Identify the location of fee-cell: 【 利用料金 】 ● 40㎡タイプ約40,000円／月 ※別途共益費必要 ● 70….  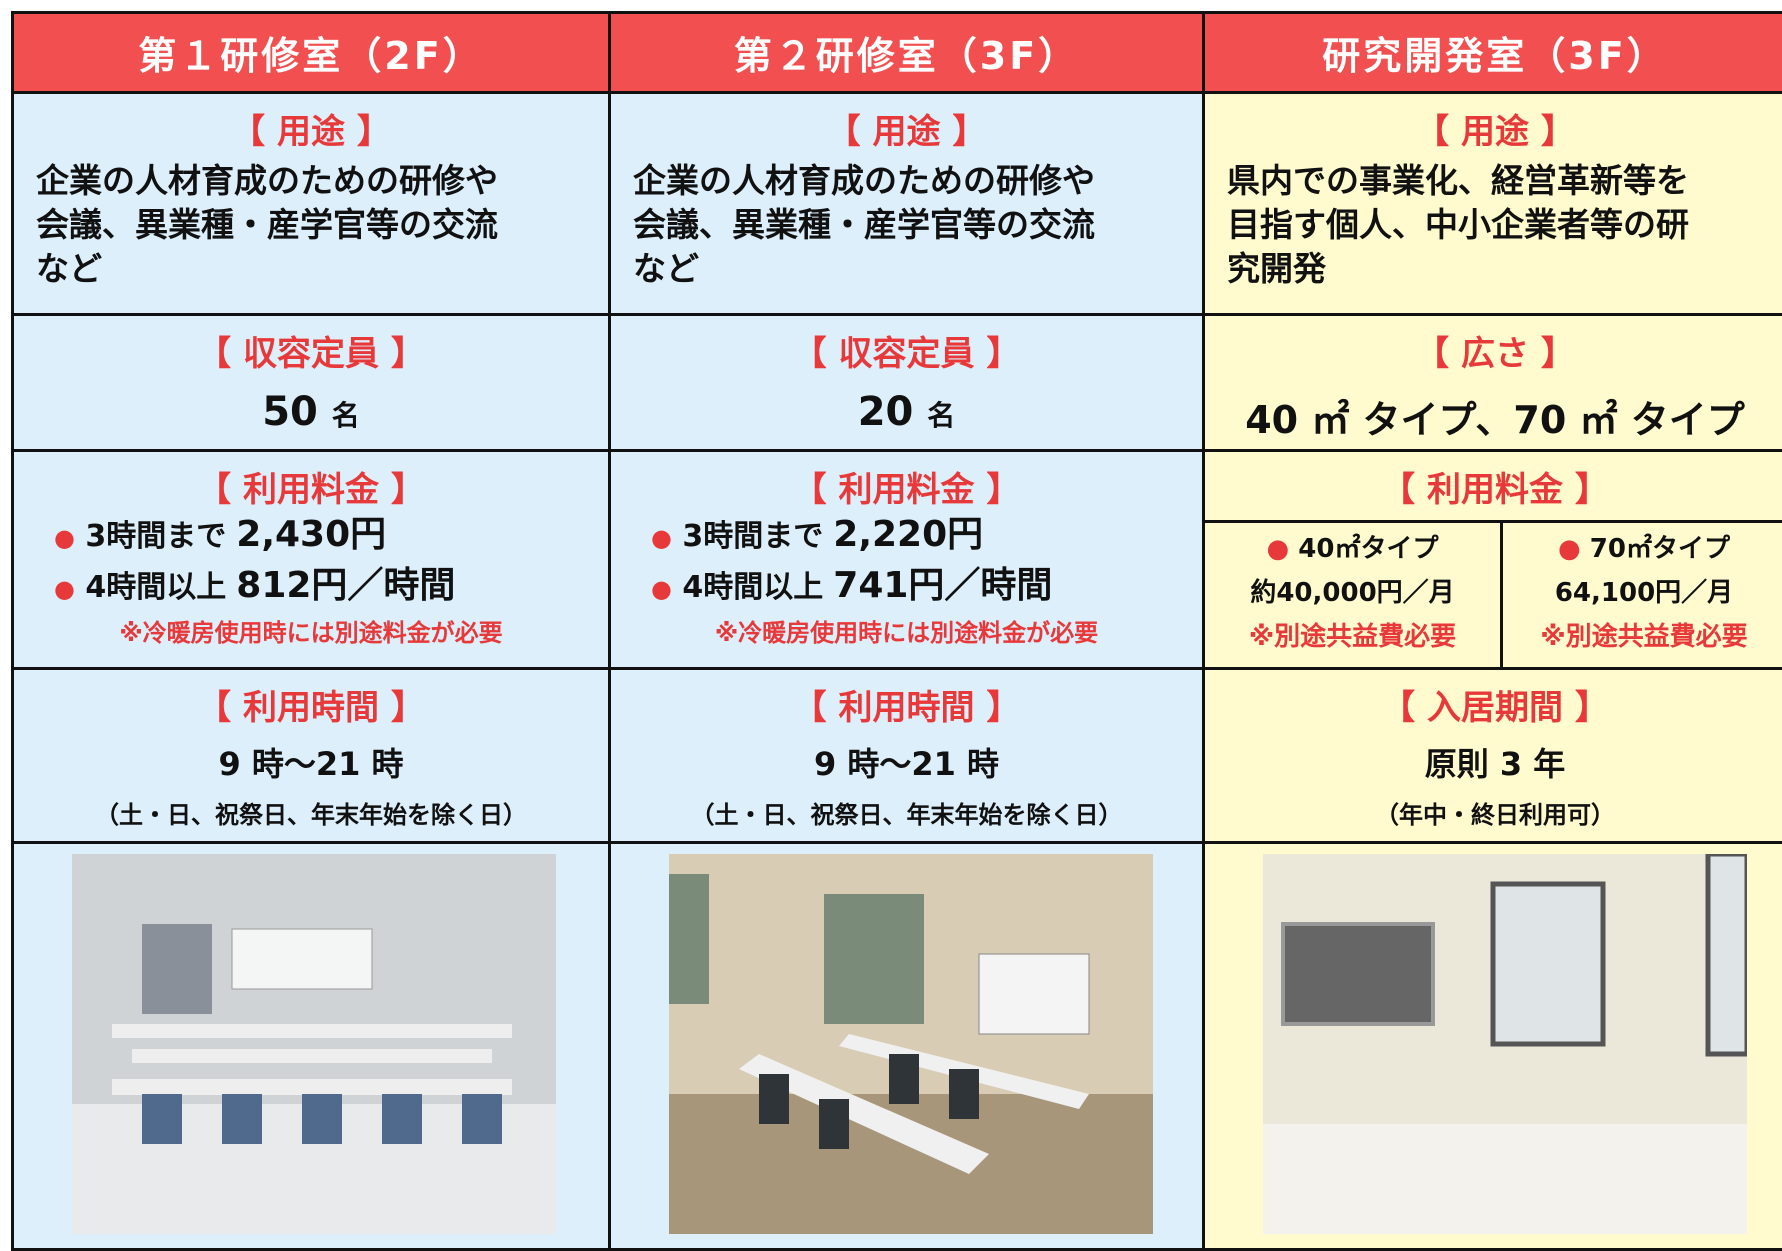
(1493, 561).